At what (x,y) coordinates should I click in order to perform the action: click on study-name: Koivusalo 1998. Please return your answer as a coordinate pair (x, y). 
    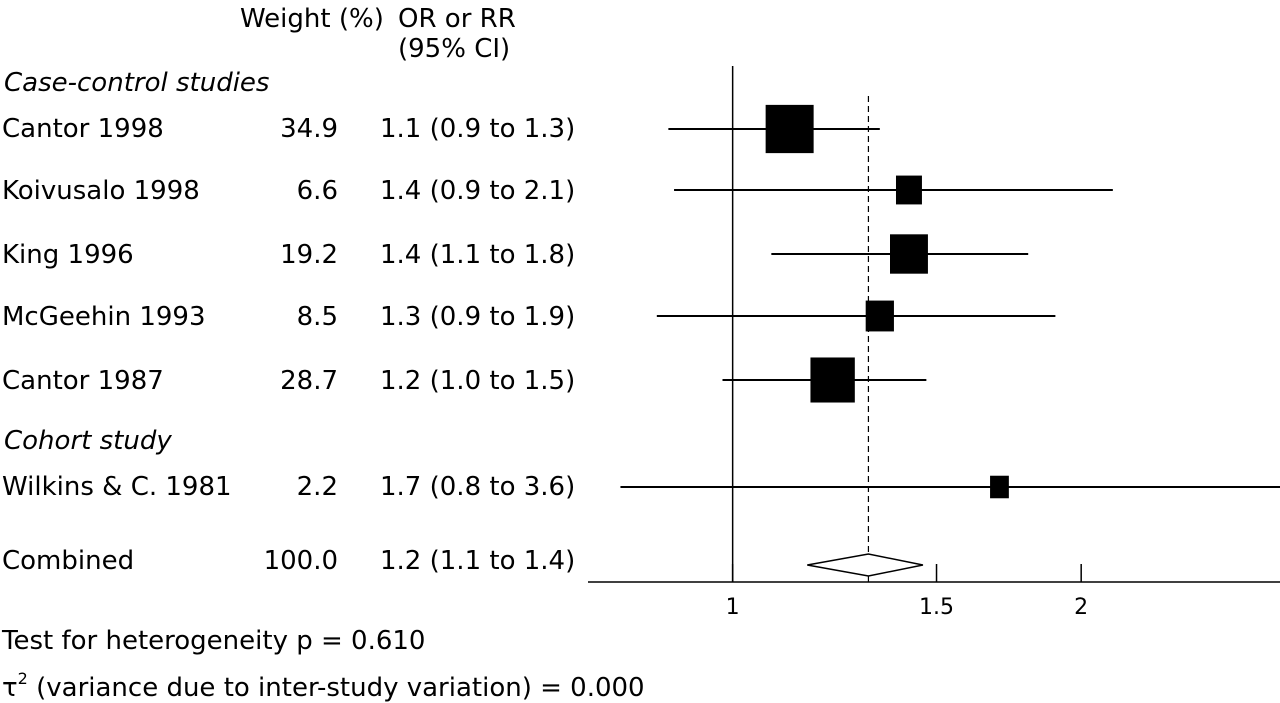
    Looking at the image, I should click on (101, 191).